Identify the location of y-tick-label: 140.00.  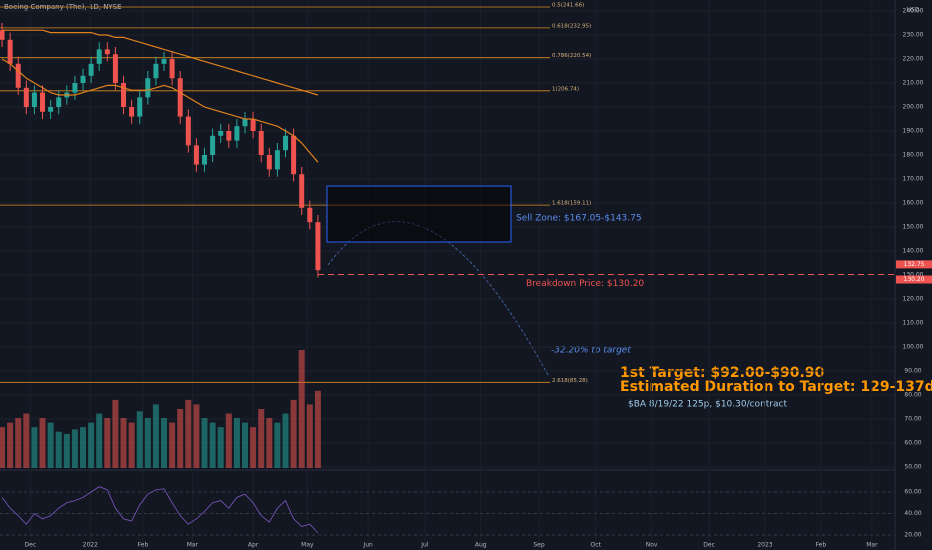
(913, 250).